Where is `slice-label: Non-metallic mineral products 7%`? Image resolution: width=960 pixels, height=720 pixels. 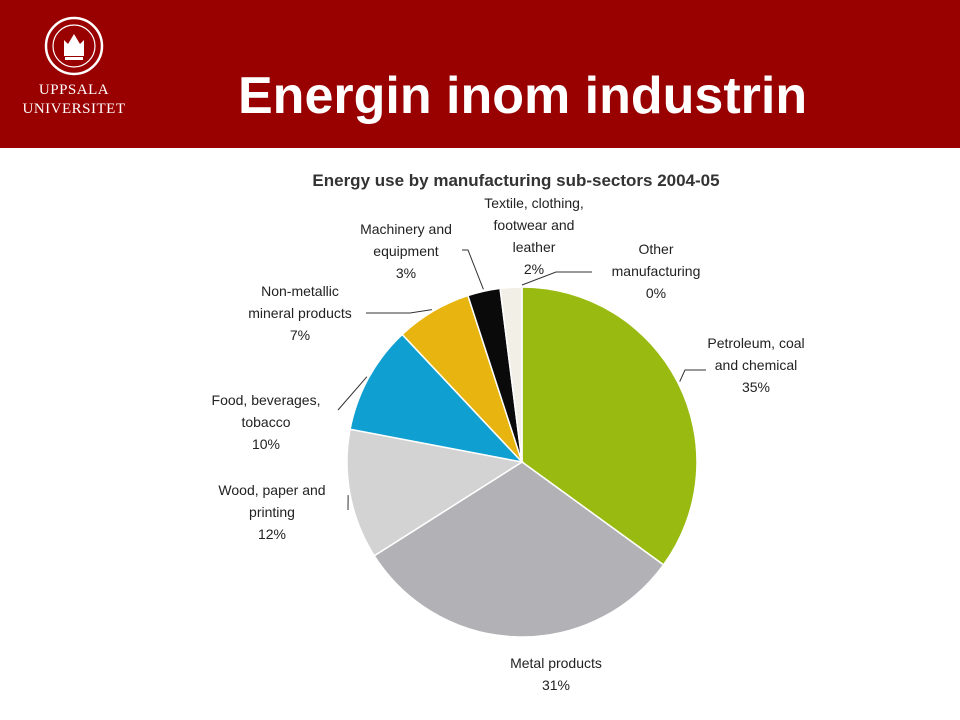 slice-label: Non-metallic mineral products 7% is located at coordinates (300, 313).